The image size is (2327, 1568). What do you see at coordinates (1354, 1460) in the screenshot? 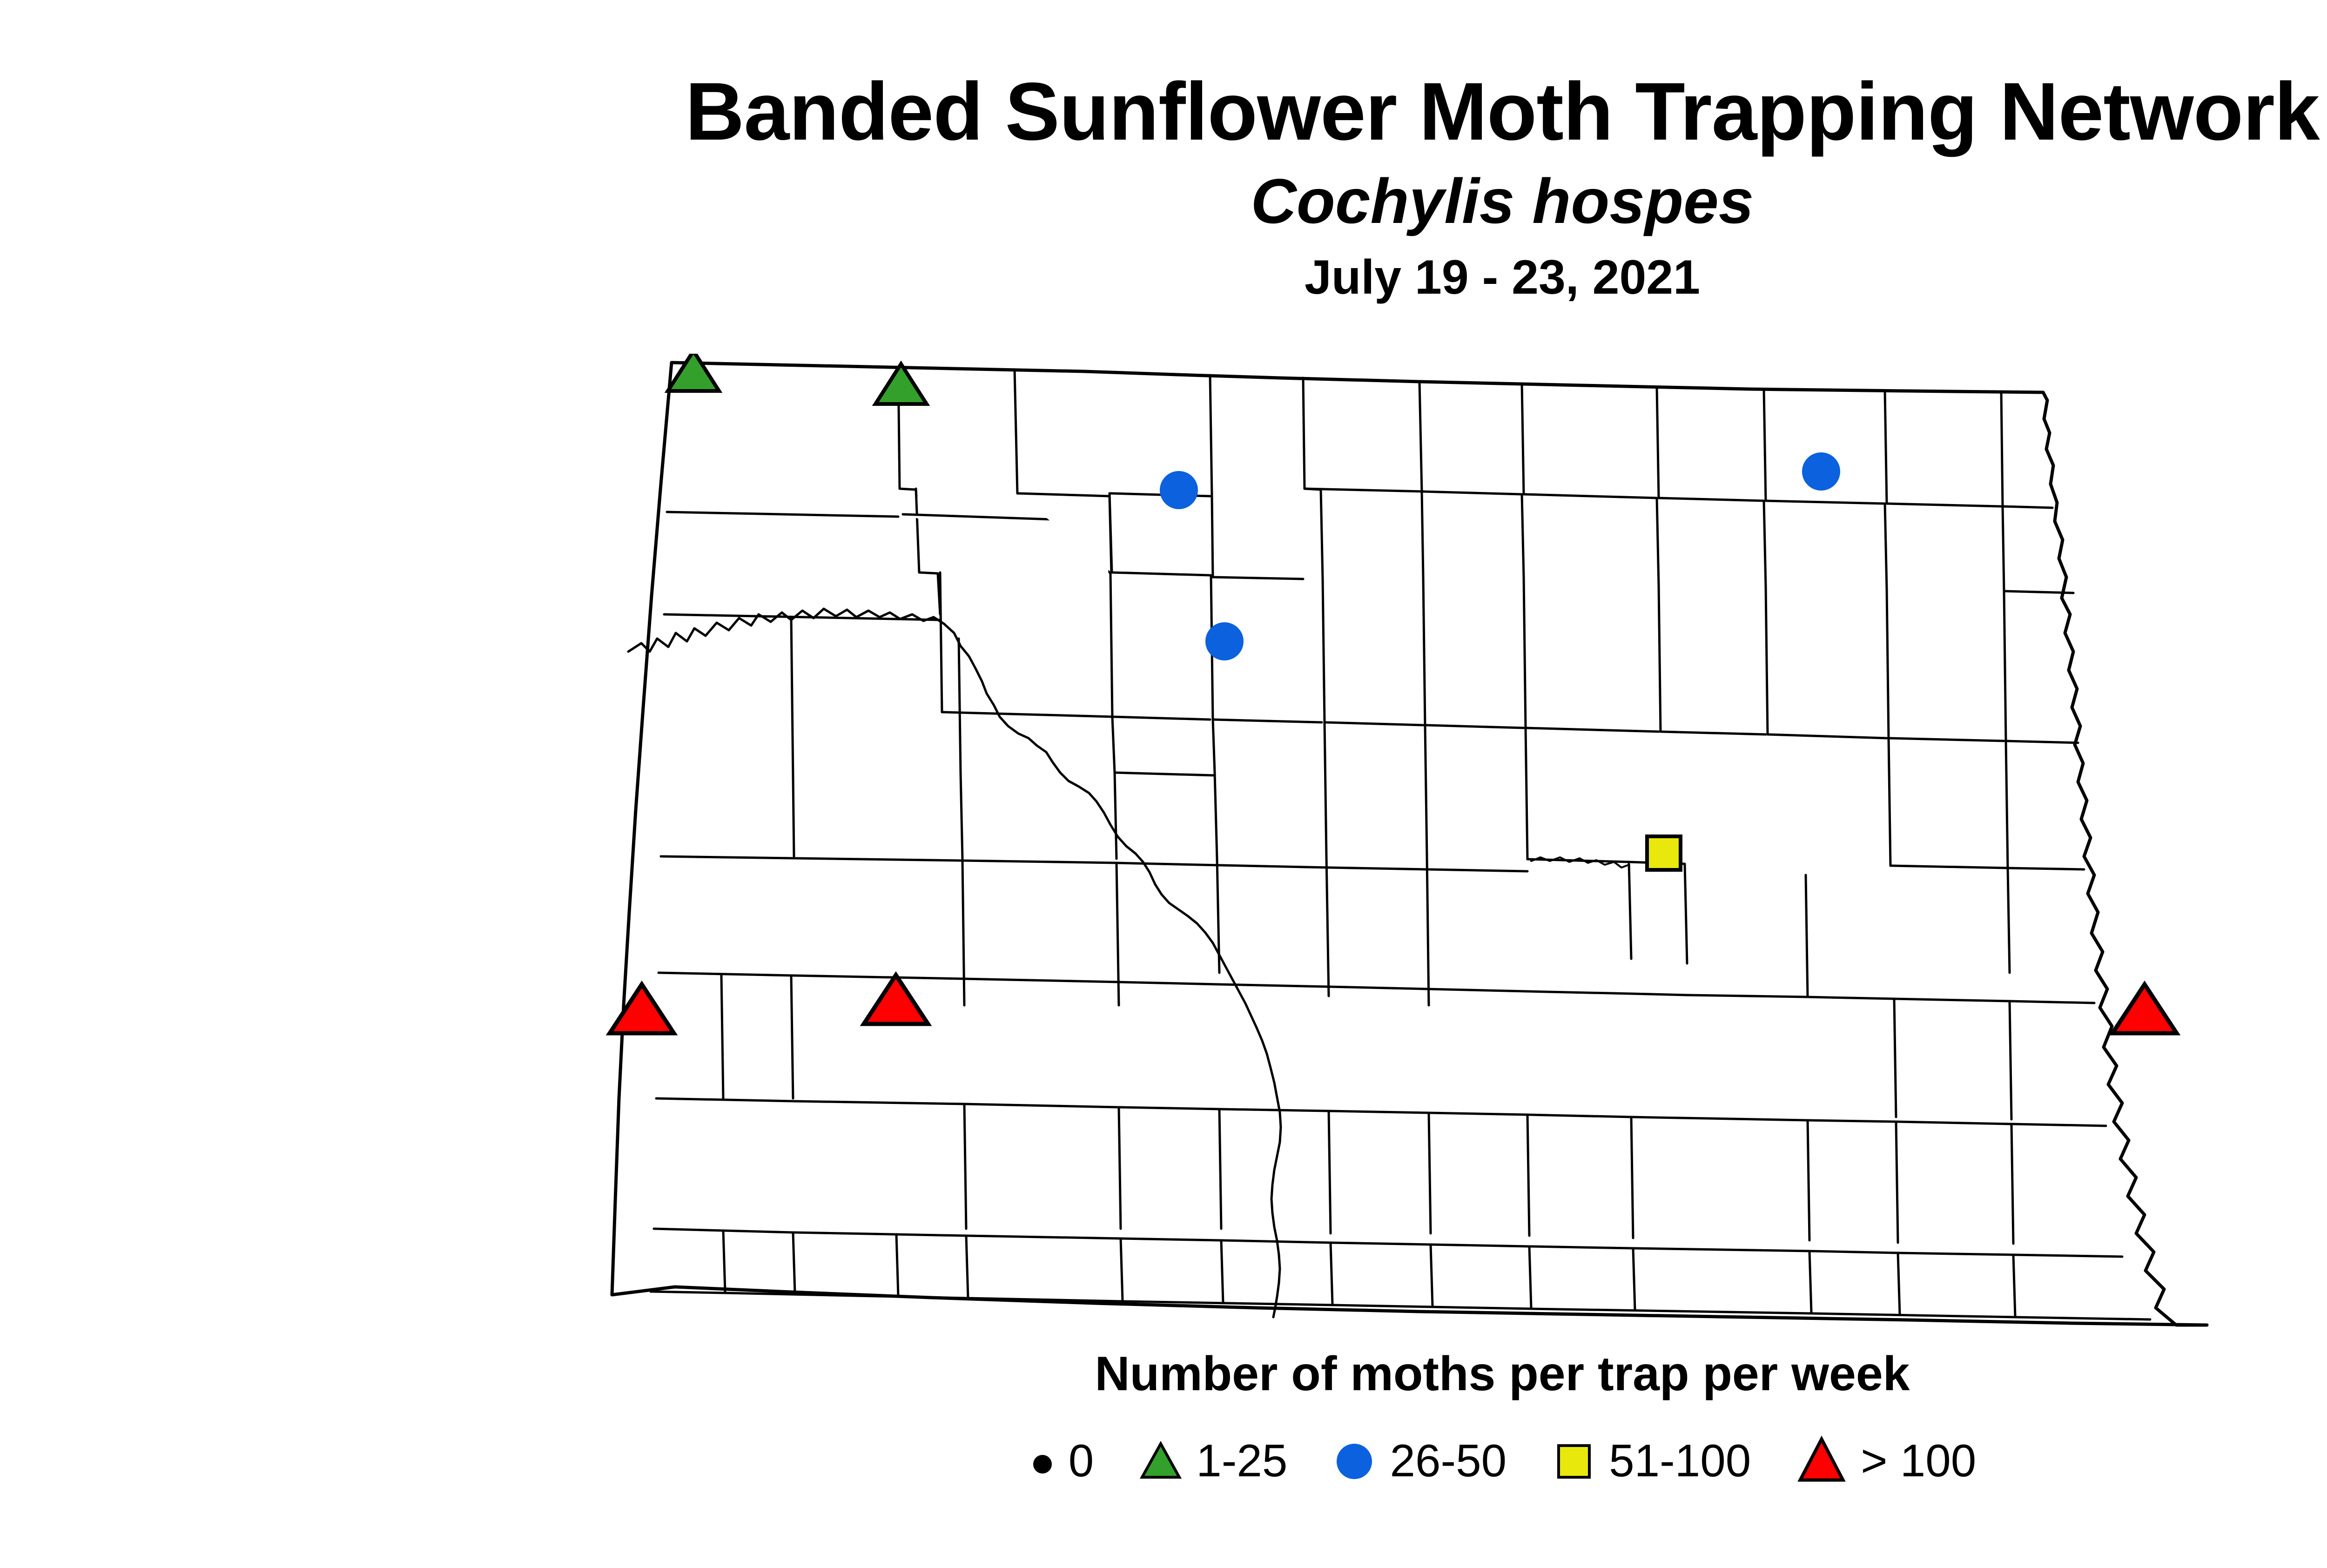
I see `circle-icon` at bounding box center [1354, 1460].